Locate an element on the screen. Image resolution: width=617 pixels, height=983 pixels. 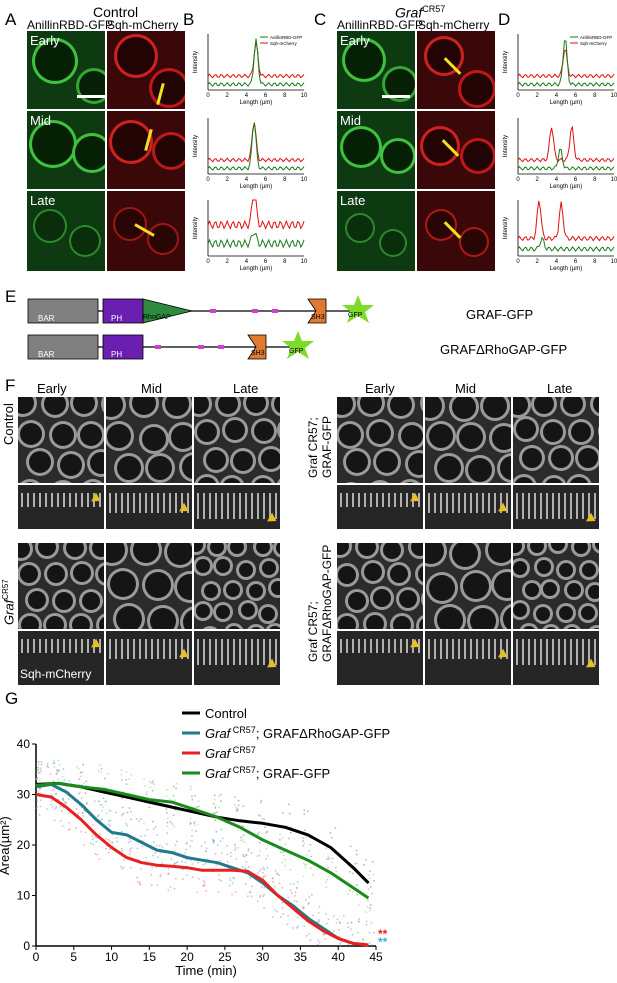
mini-x-tick: 4 is located at coordinates (247, 180).